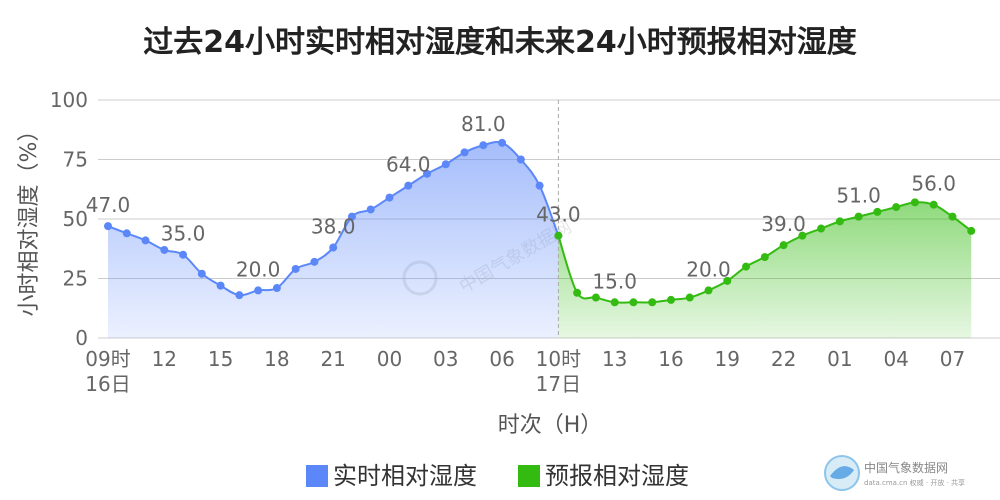  What do you see at coordinates (333, 227) in the screenshot?
I see `data-label: 38.0` at bounding box center [333, 227].